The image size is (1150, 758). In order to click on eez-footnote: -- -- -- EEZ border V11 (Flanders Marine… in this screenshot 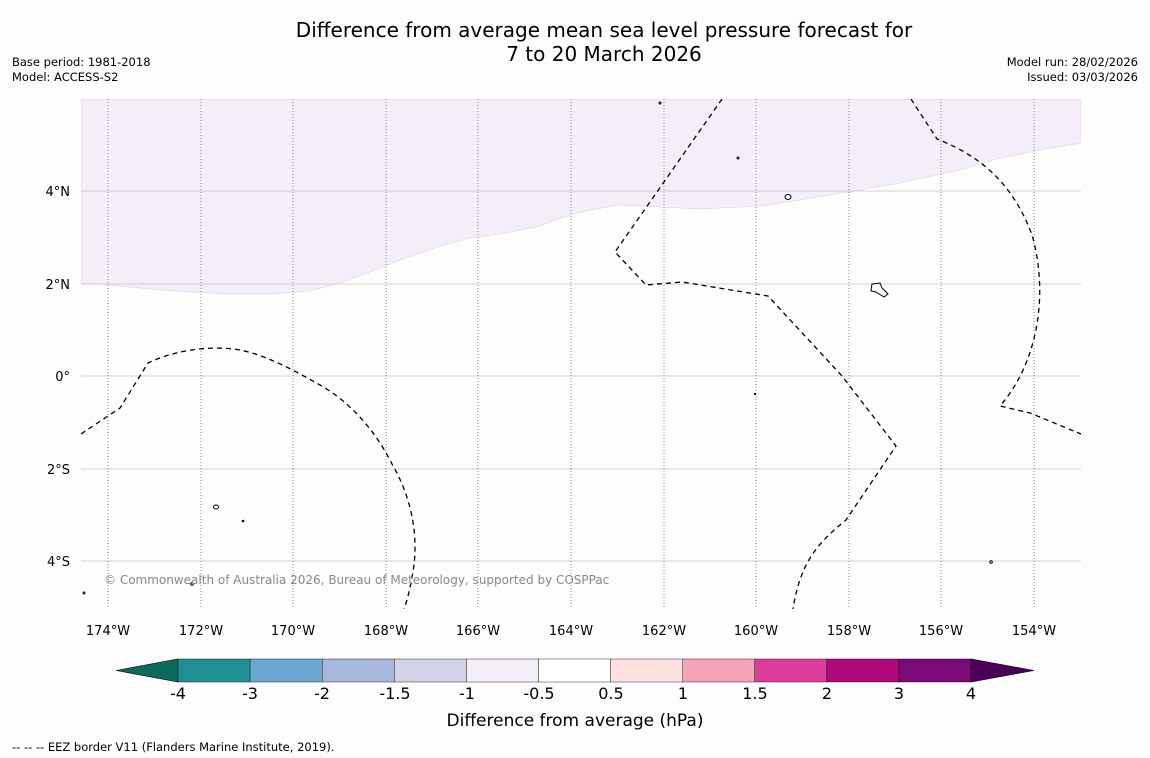, I will do `click(173, 747)`.